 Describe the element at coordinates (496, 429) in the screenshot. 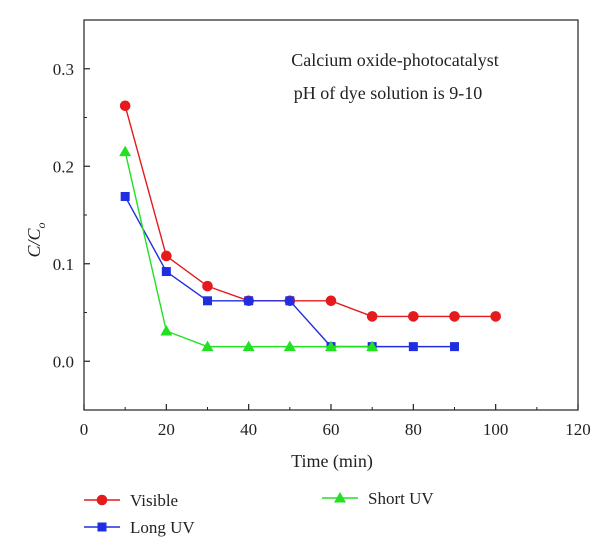

I see `x-tick-label: 100` at that location.